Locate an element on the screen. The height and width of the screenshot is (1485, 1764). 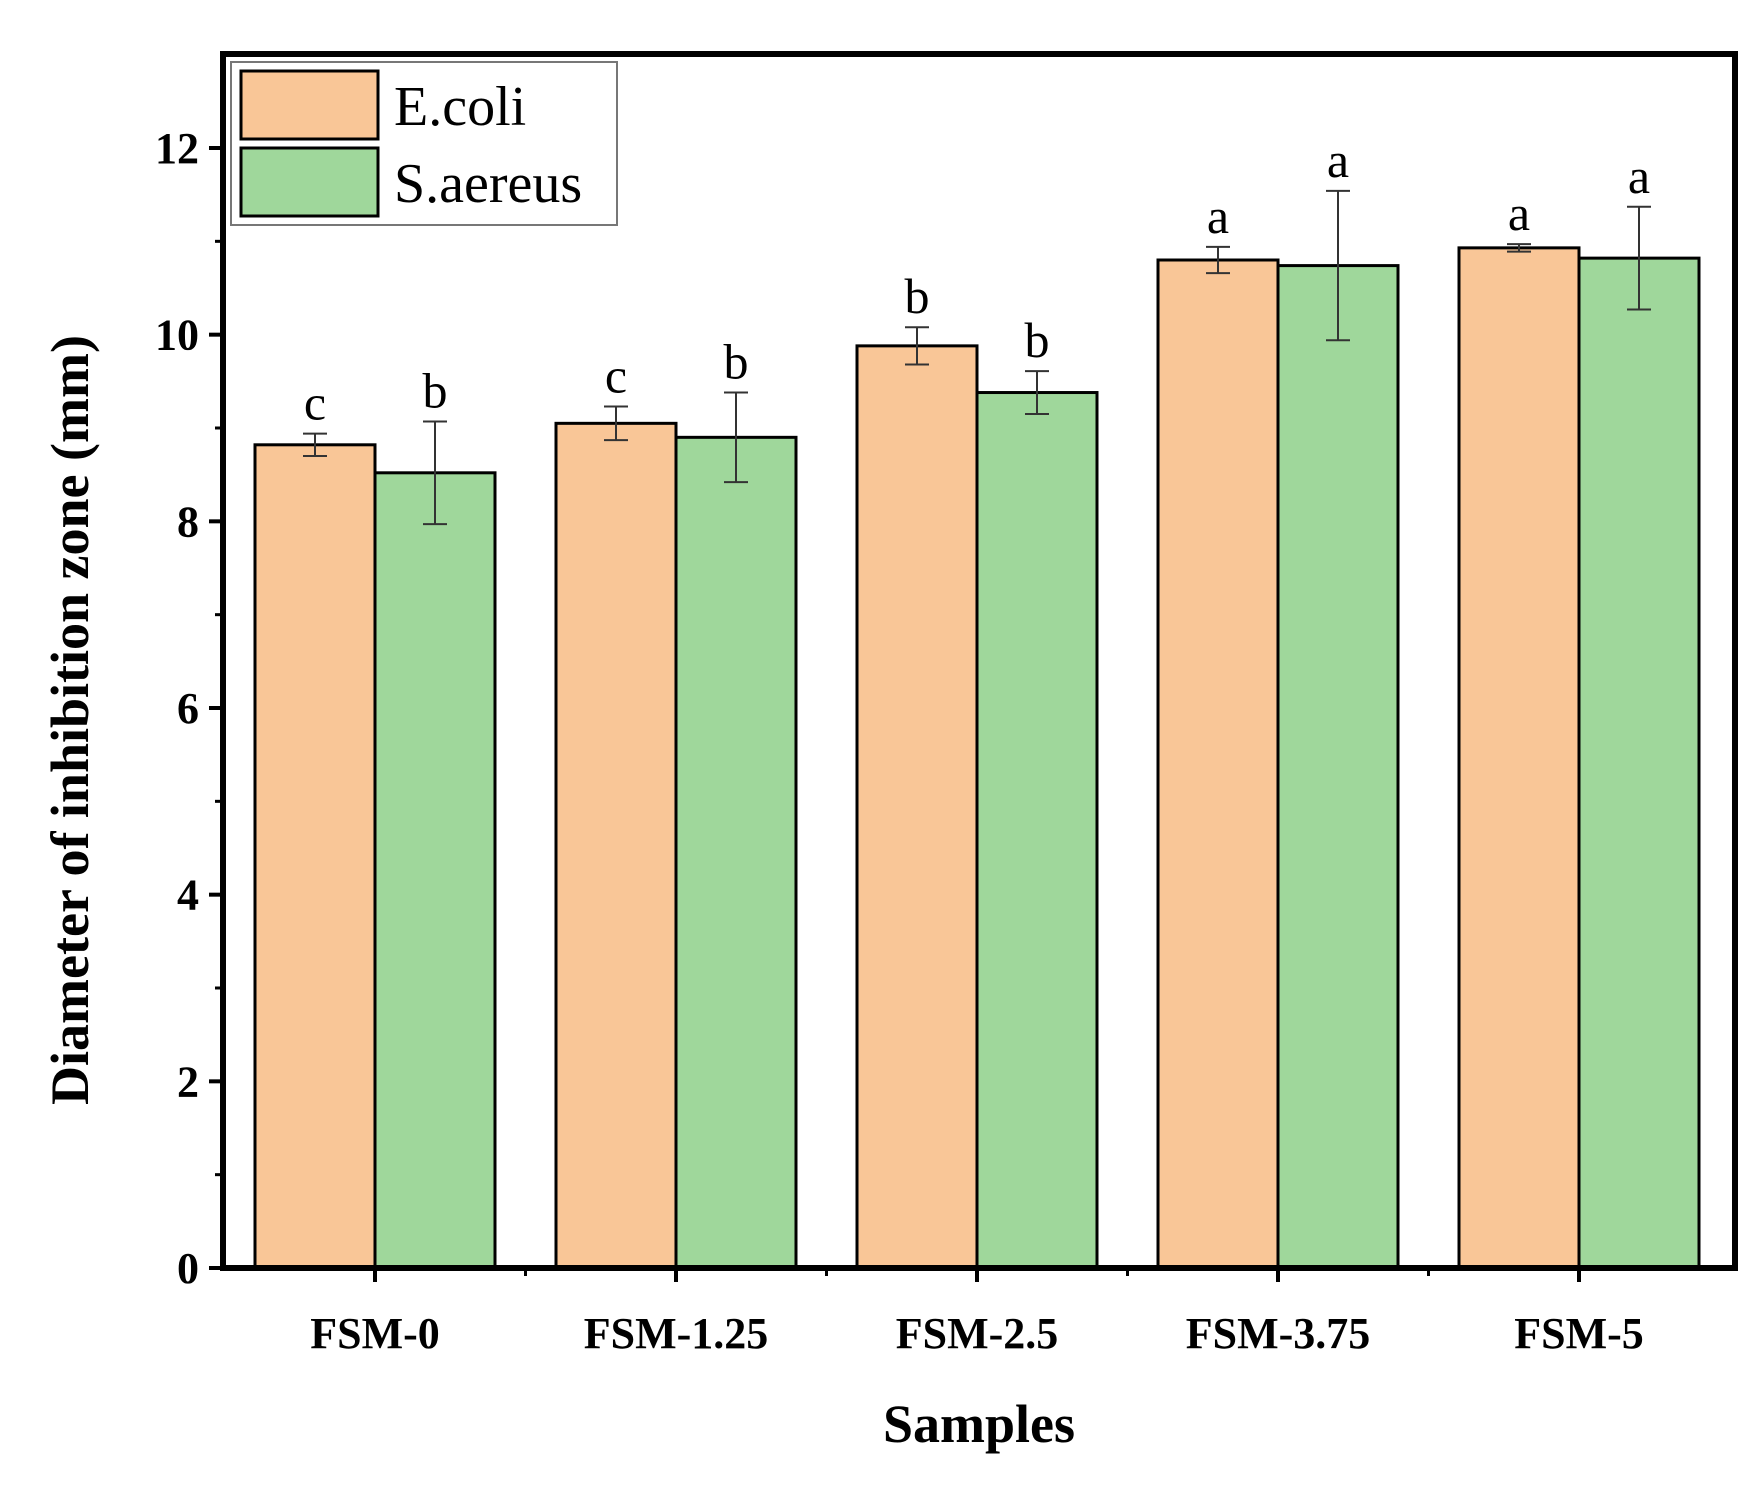
y-tick-label-0: 0 is located at coordinates (188, 1268).